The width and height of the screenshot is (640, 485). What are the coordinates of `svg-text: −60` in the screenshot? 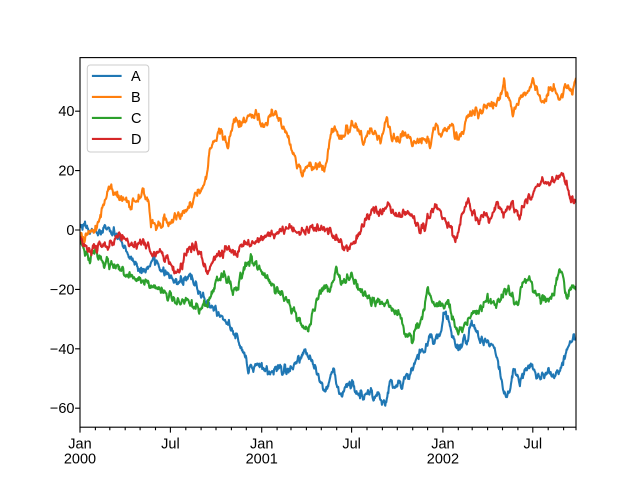 It's located at (62, 409).